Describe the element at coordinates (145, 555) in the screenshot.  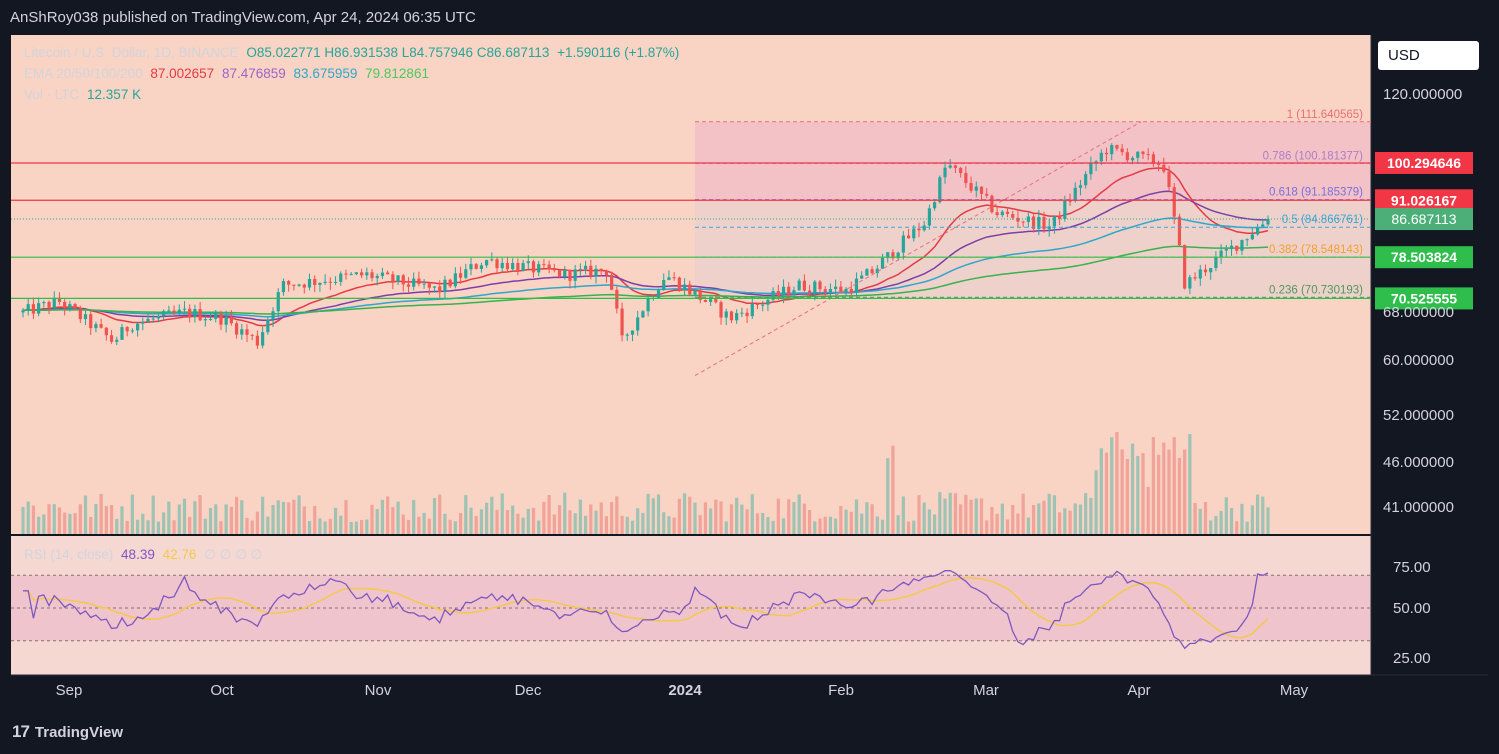
I see `rsi-legend: RSI (14, close) 48.39 42.76 ∅ ∅ ∅ ∅` at that location.